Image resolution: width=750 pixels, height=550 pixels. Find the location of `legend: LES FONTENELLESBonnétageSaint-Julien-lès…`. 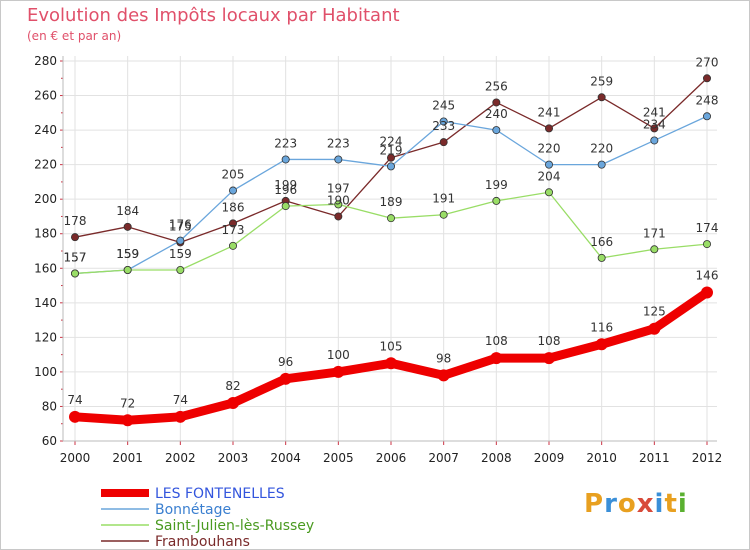

legend: LES FONTENELLESBonnétageSaint-Julien-lès… is located at coordinates (207, 517).